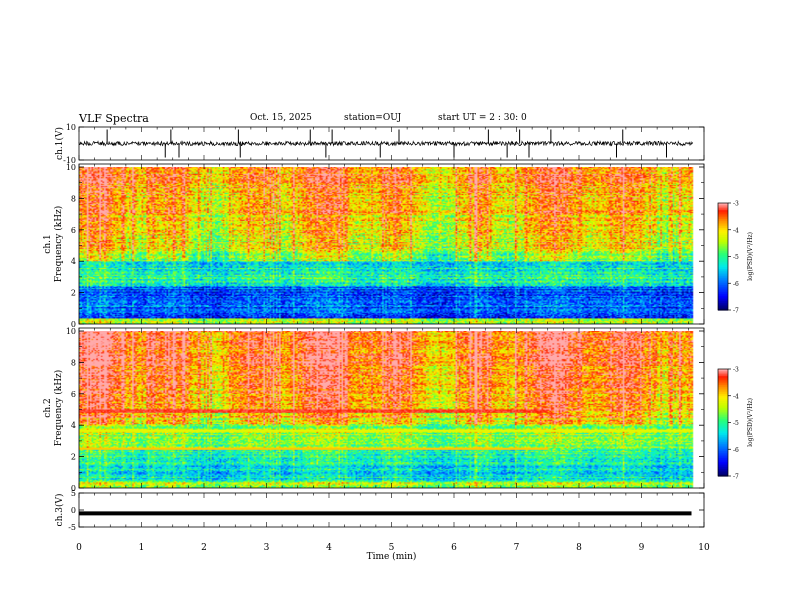 The width and height of the screenshot is (792, 612). Describe the element at coordinates (72, 527) in the screenshot. I see `y-tick-label: -5` at that location.